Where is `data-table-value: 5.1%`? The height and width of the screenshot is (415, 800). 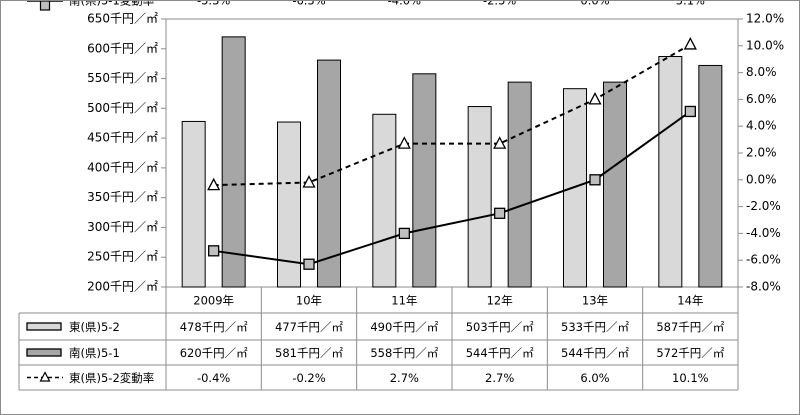 data-table-value: 5.1% is located at coordinates (690, 4).